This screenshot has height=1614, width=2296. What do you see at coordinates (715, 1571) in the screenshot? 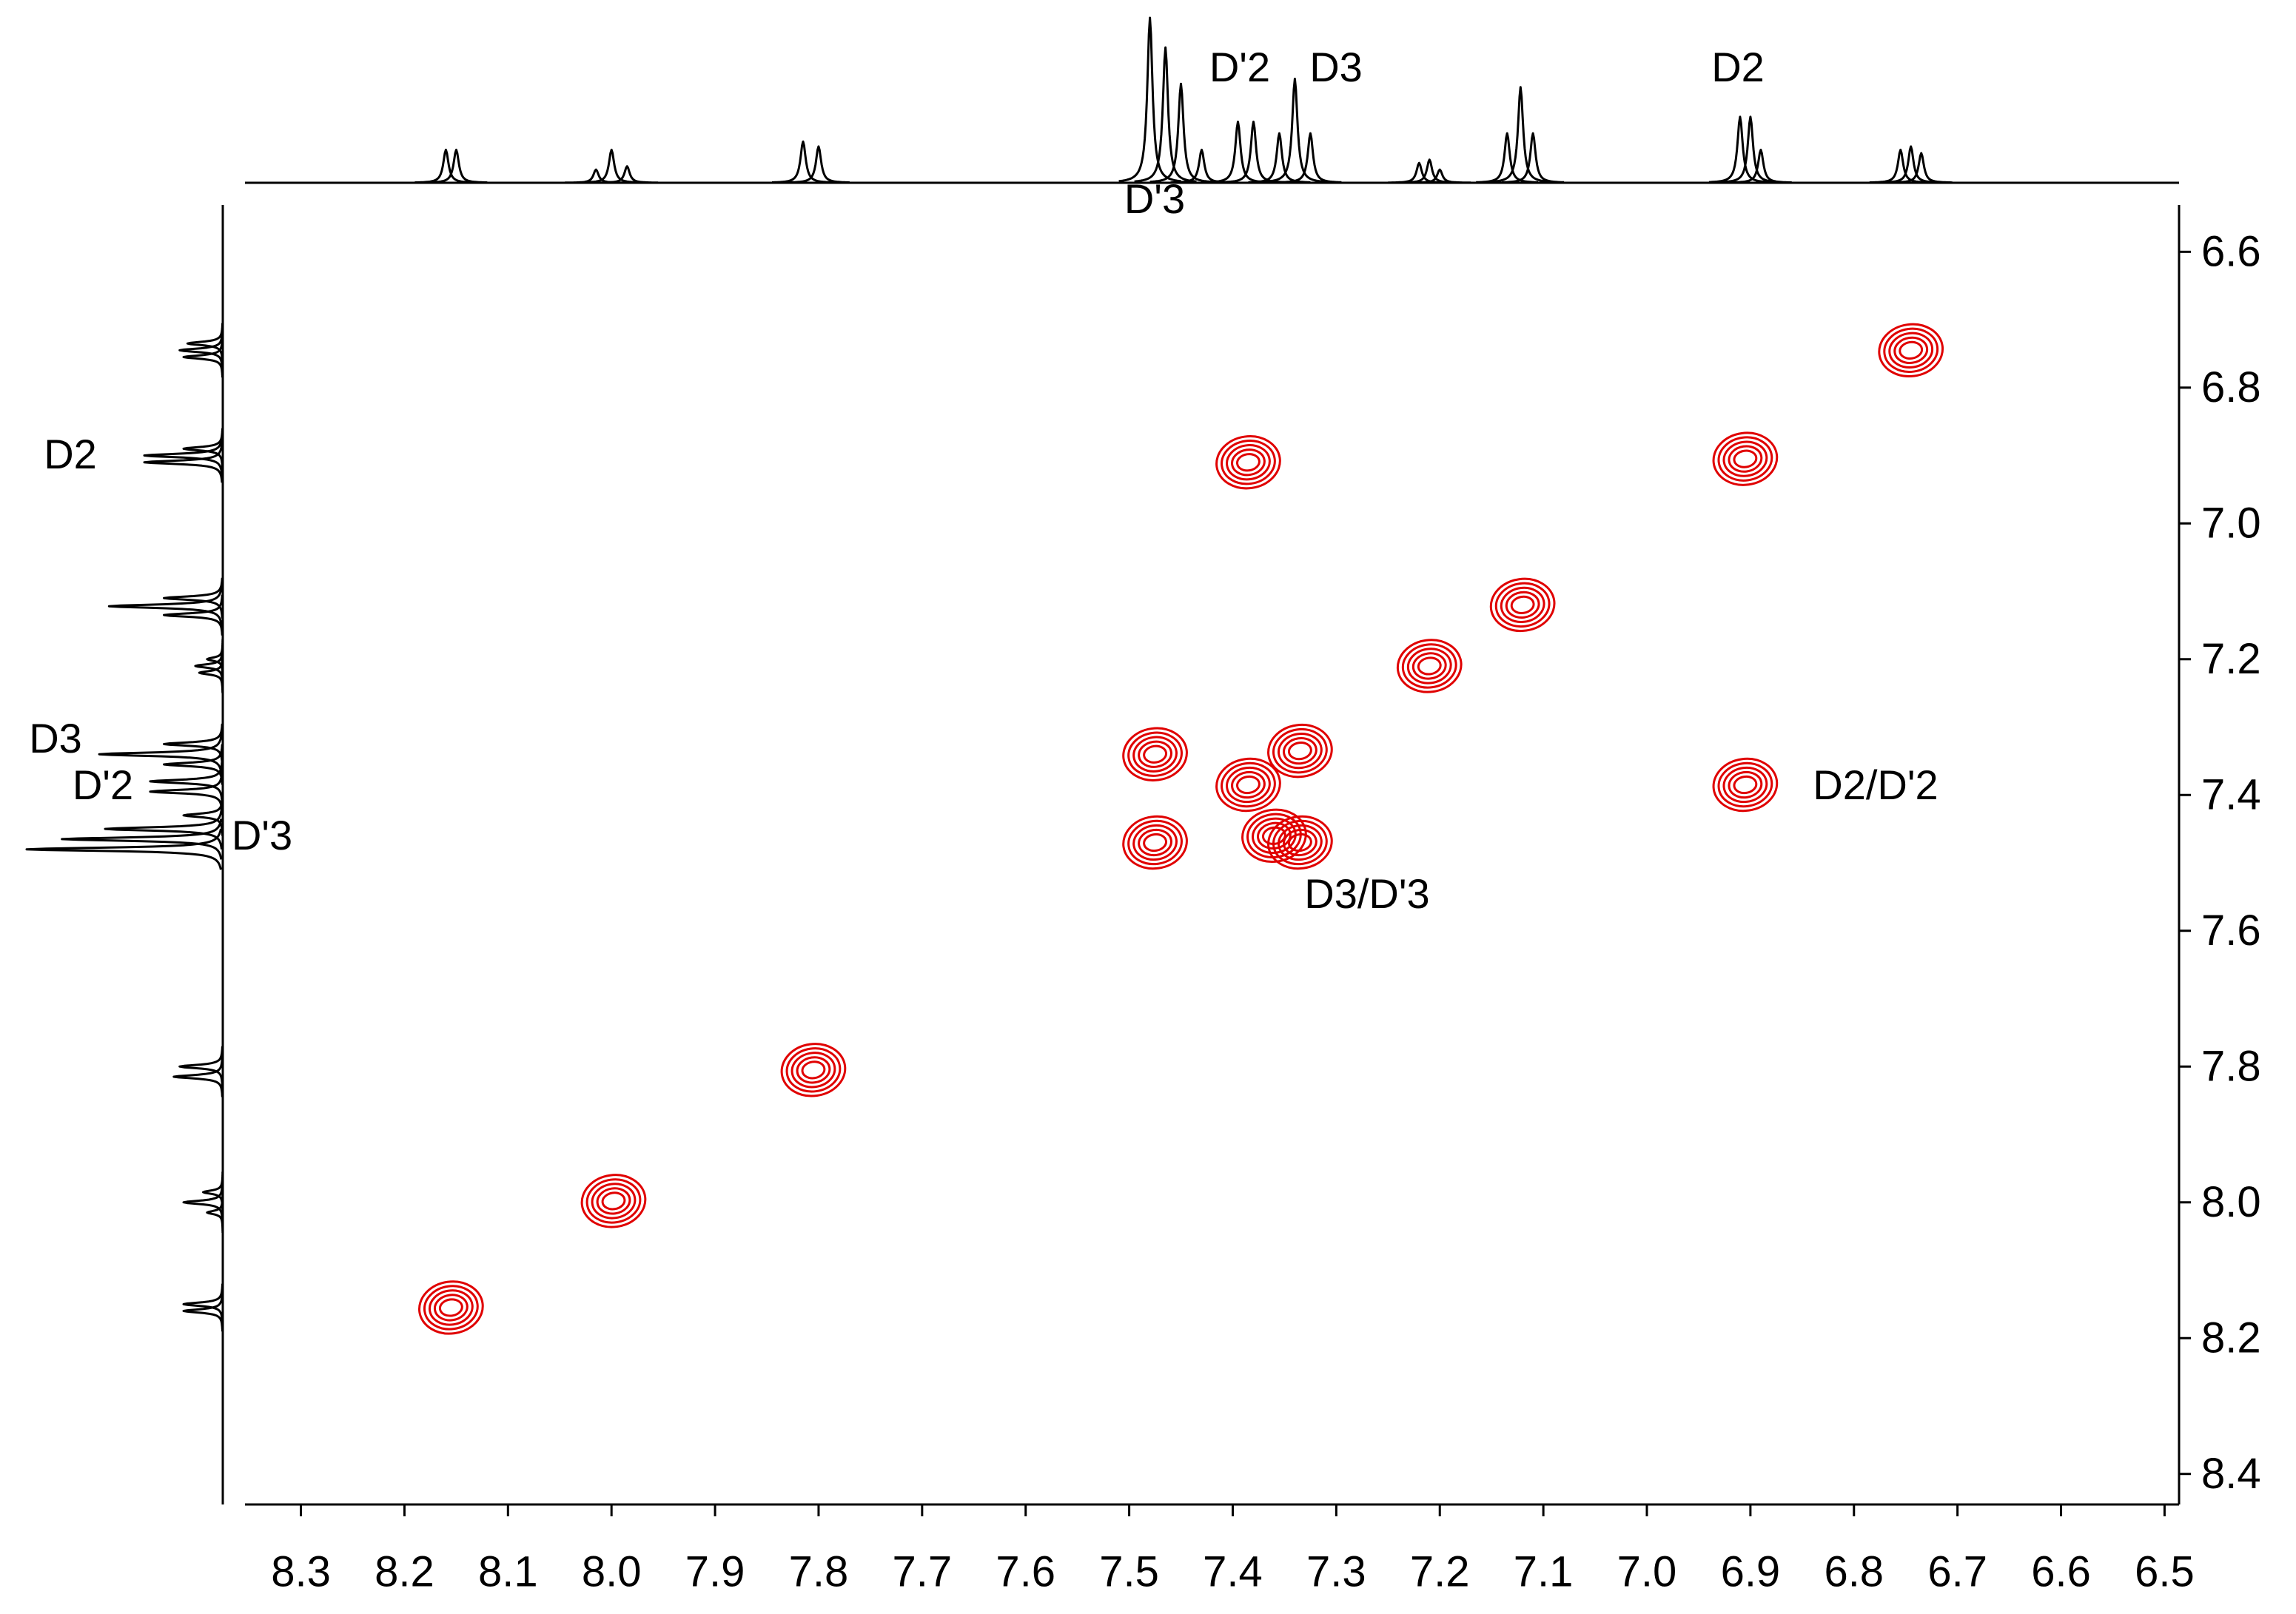
I see `x-tick-label: 7.9` at bounding box center [715, 1571].